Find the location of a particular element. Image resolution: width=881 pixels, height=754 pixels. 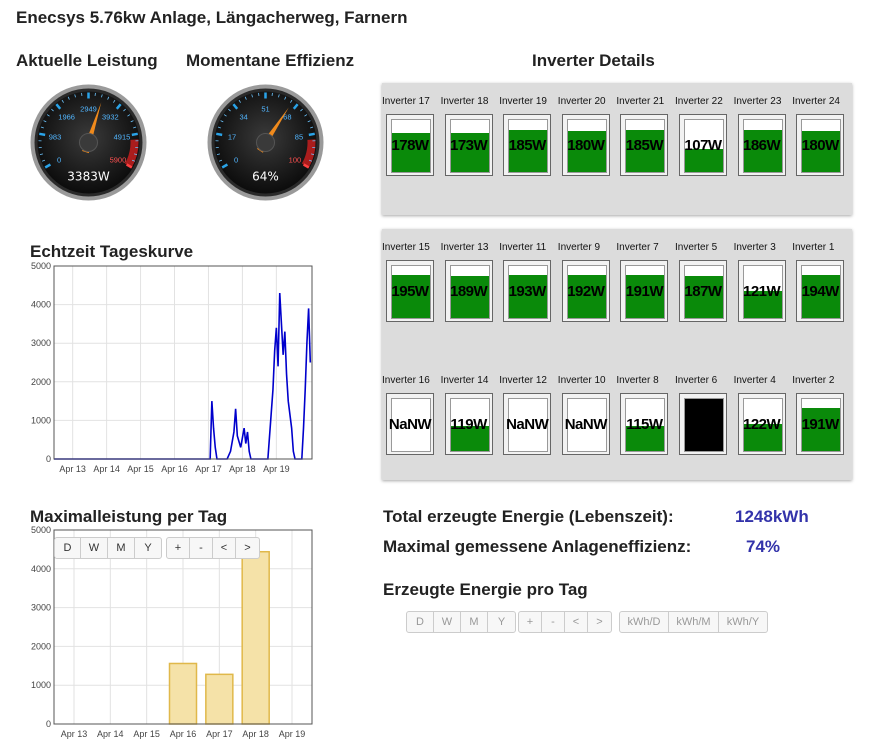

daily-next-button: > is located at coordinates (599, 622).